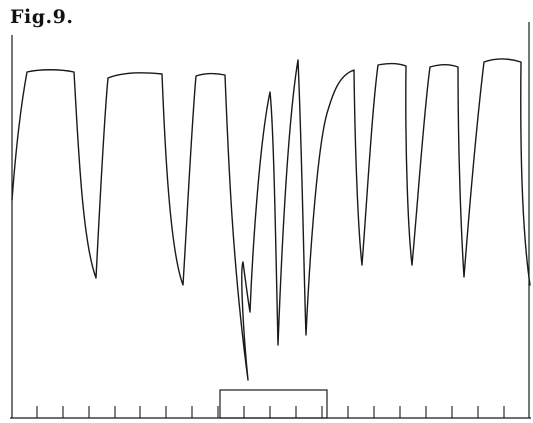  I want to click on time-ticks, so click(270, 412).